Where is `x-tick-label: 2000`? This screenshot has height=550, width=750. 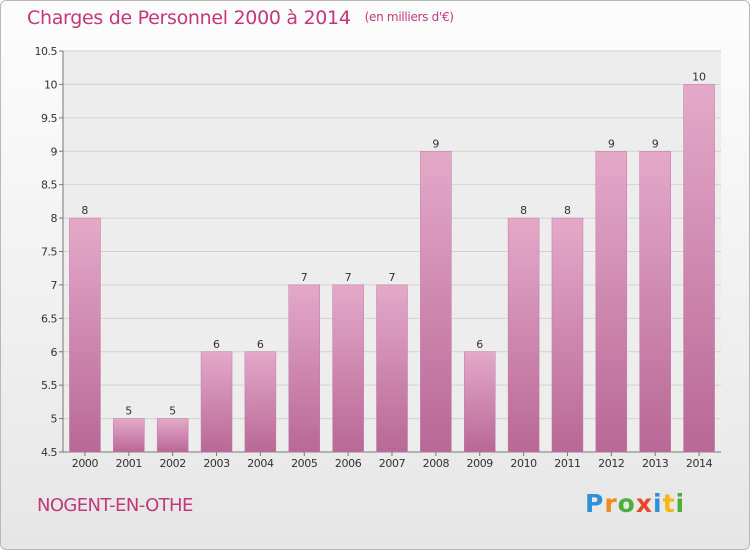
x-tick-label: 2000 is located at coordinates (85, 463).